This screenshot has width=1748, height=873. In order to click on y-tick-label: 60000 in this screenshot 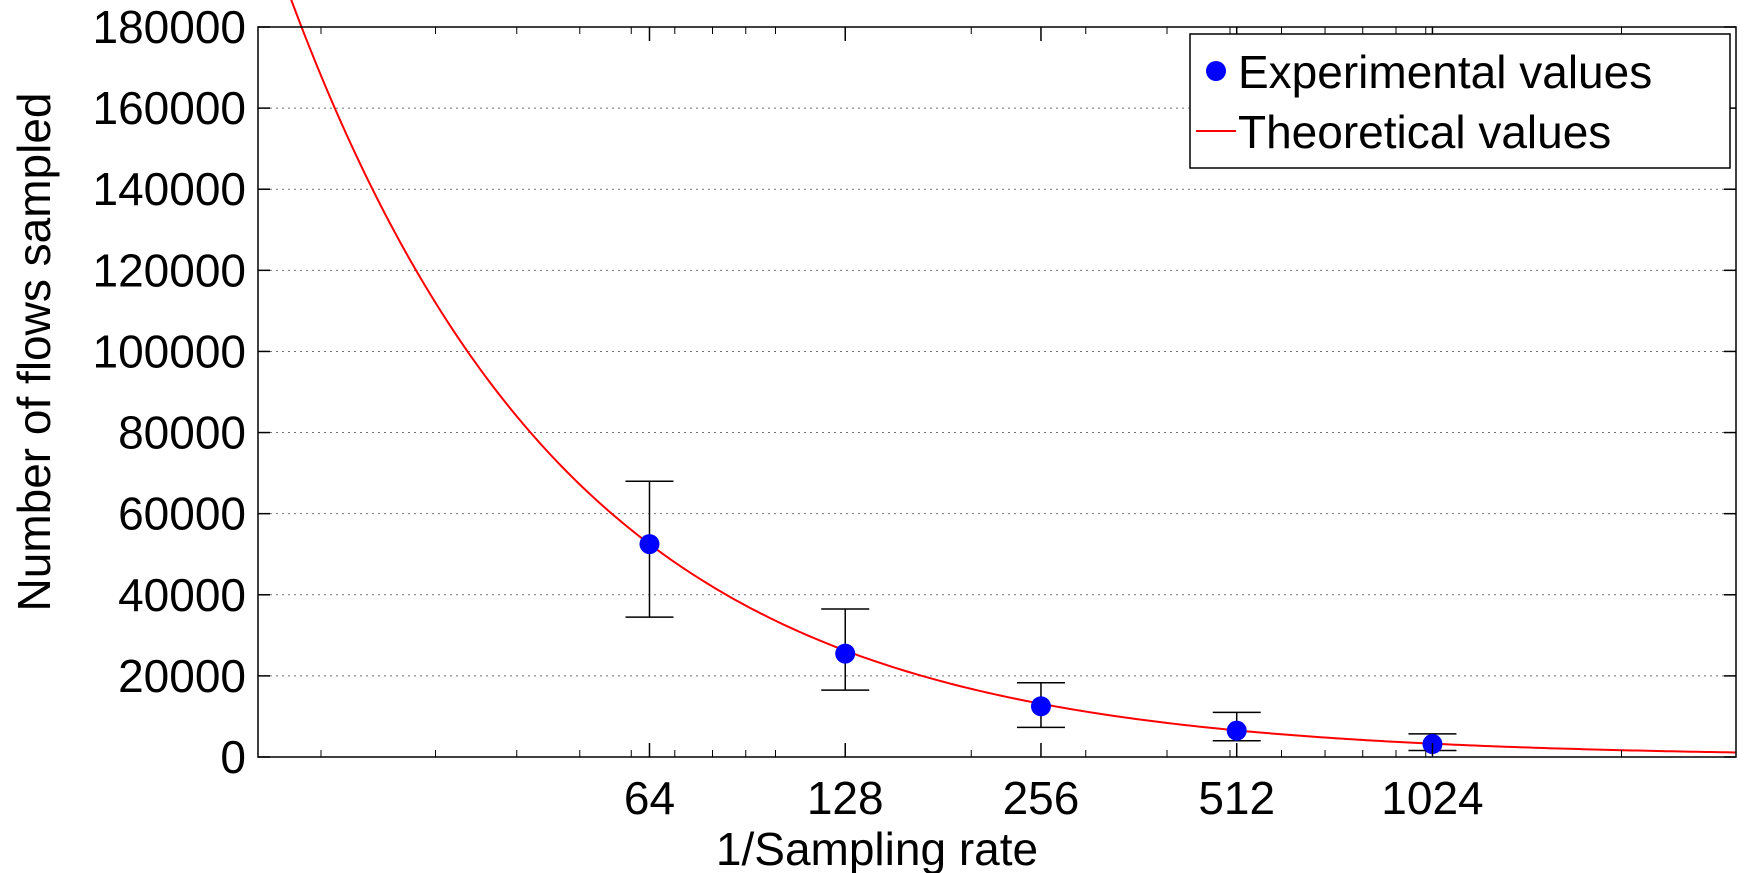, I will do `click(182, 514)`.